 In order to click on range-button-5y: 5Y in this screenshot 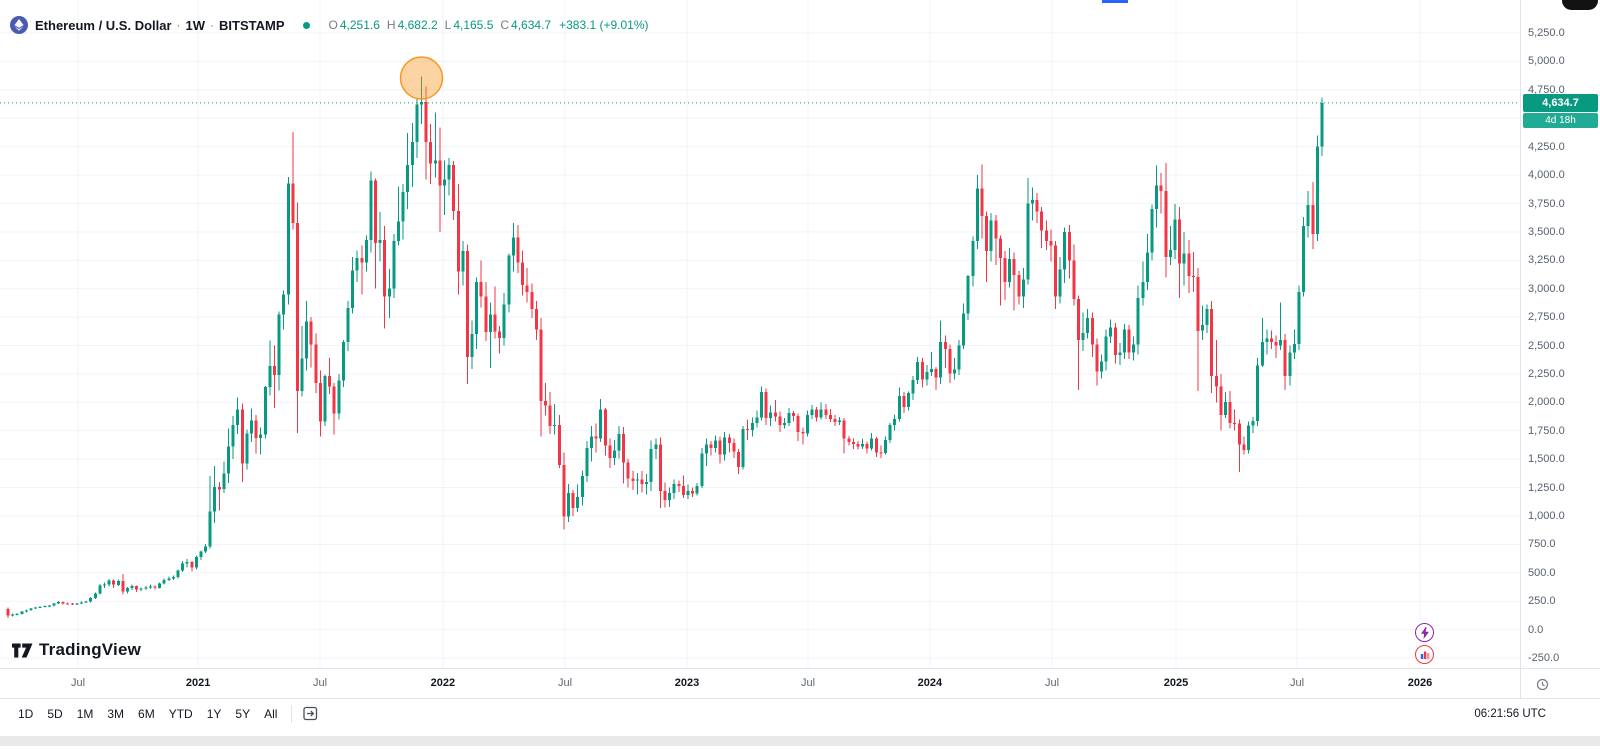, I will do `click(243, 713)`.